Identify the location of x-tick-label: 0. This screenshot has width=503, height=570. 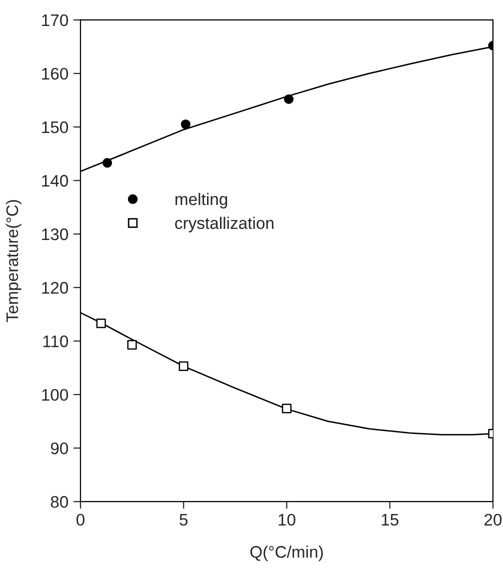
(80, 520).